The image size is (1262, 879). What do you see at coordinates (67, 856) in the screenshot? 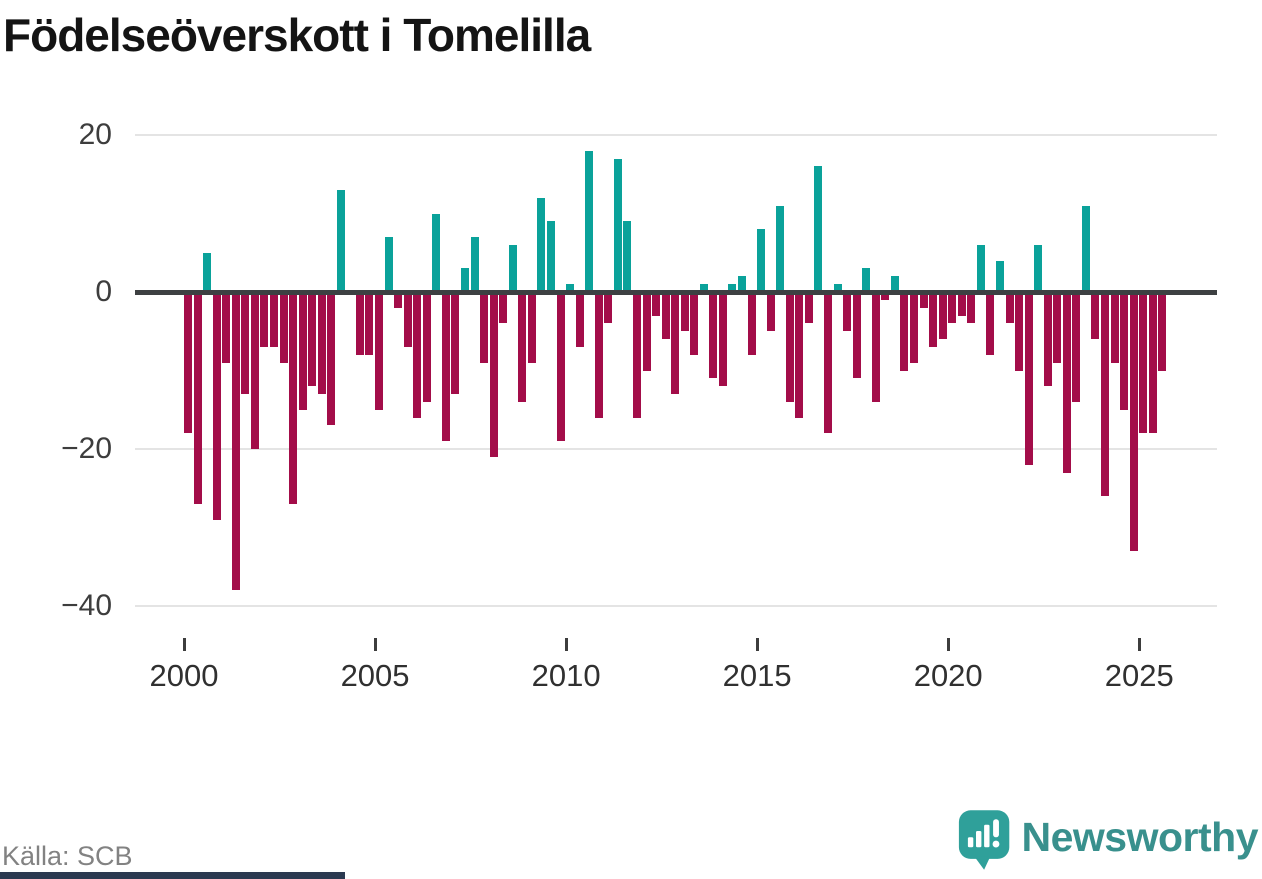
I see `source-label: Källa: SCB` at bounding box center [67, 856].